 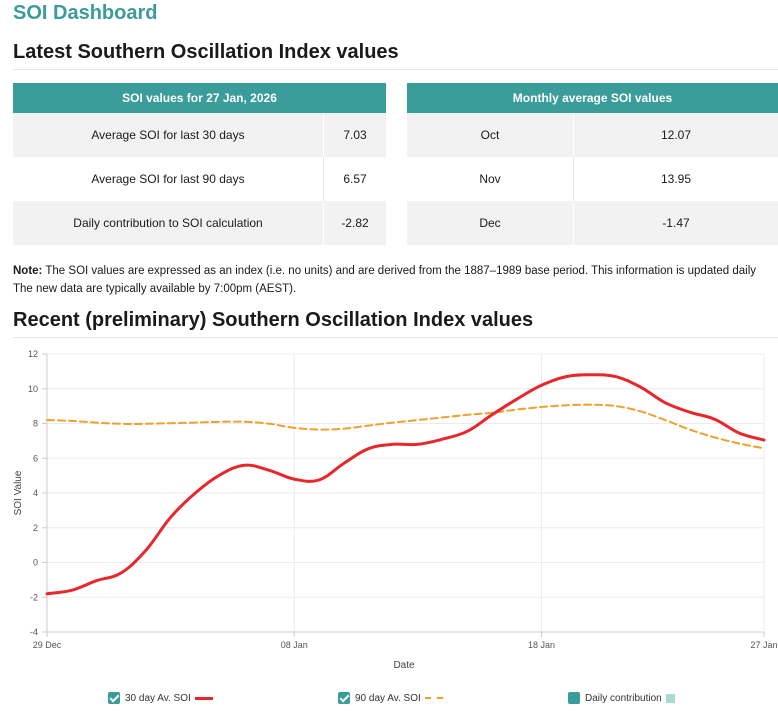 I want to click on table-row: Dec -1.47, so click(x=592, y=223).